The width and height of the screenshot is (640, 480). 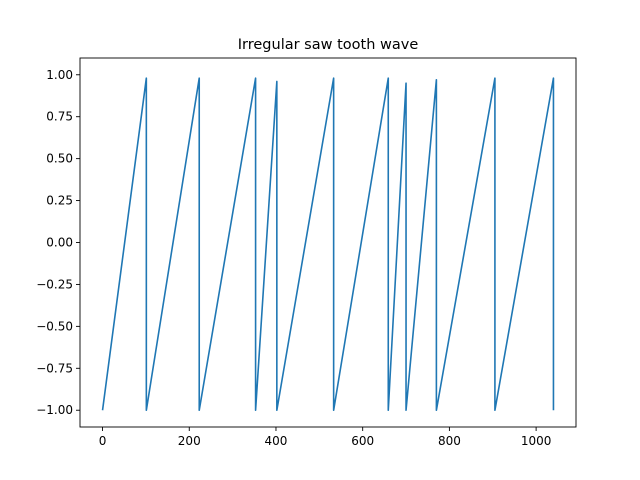 What do you see at coordinates (54, 326) in the screenshot?
I see `y-tick-label: −0.50` at bounding box center [54, 326].